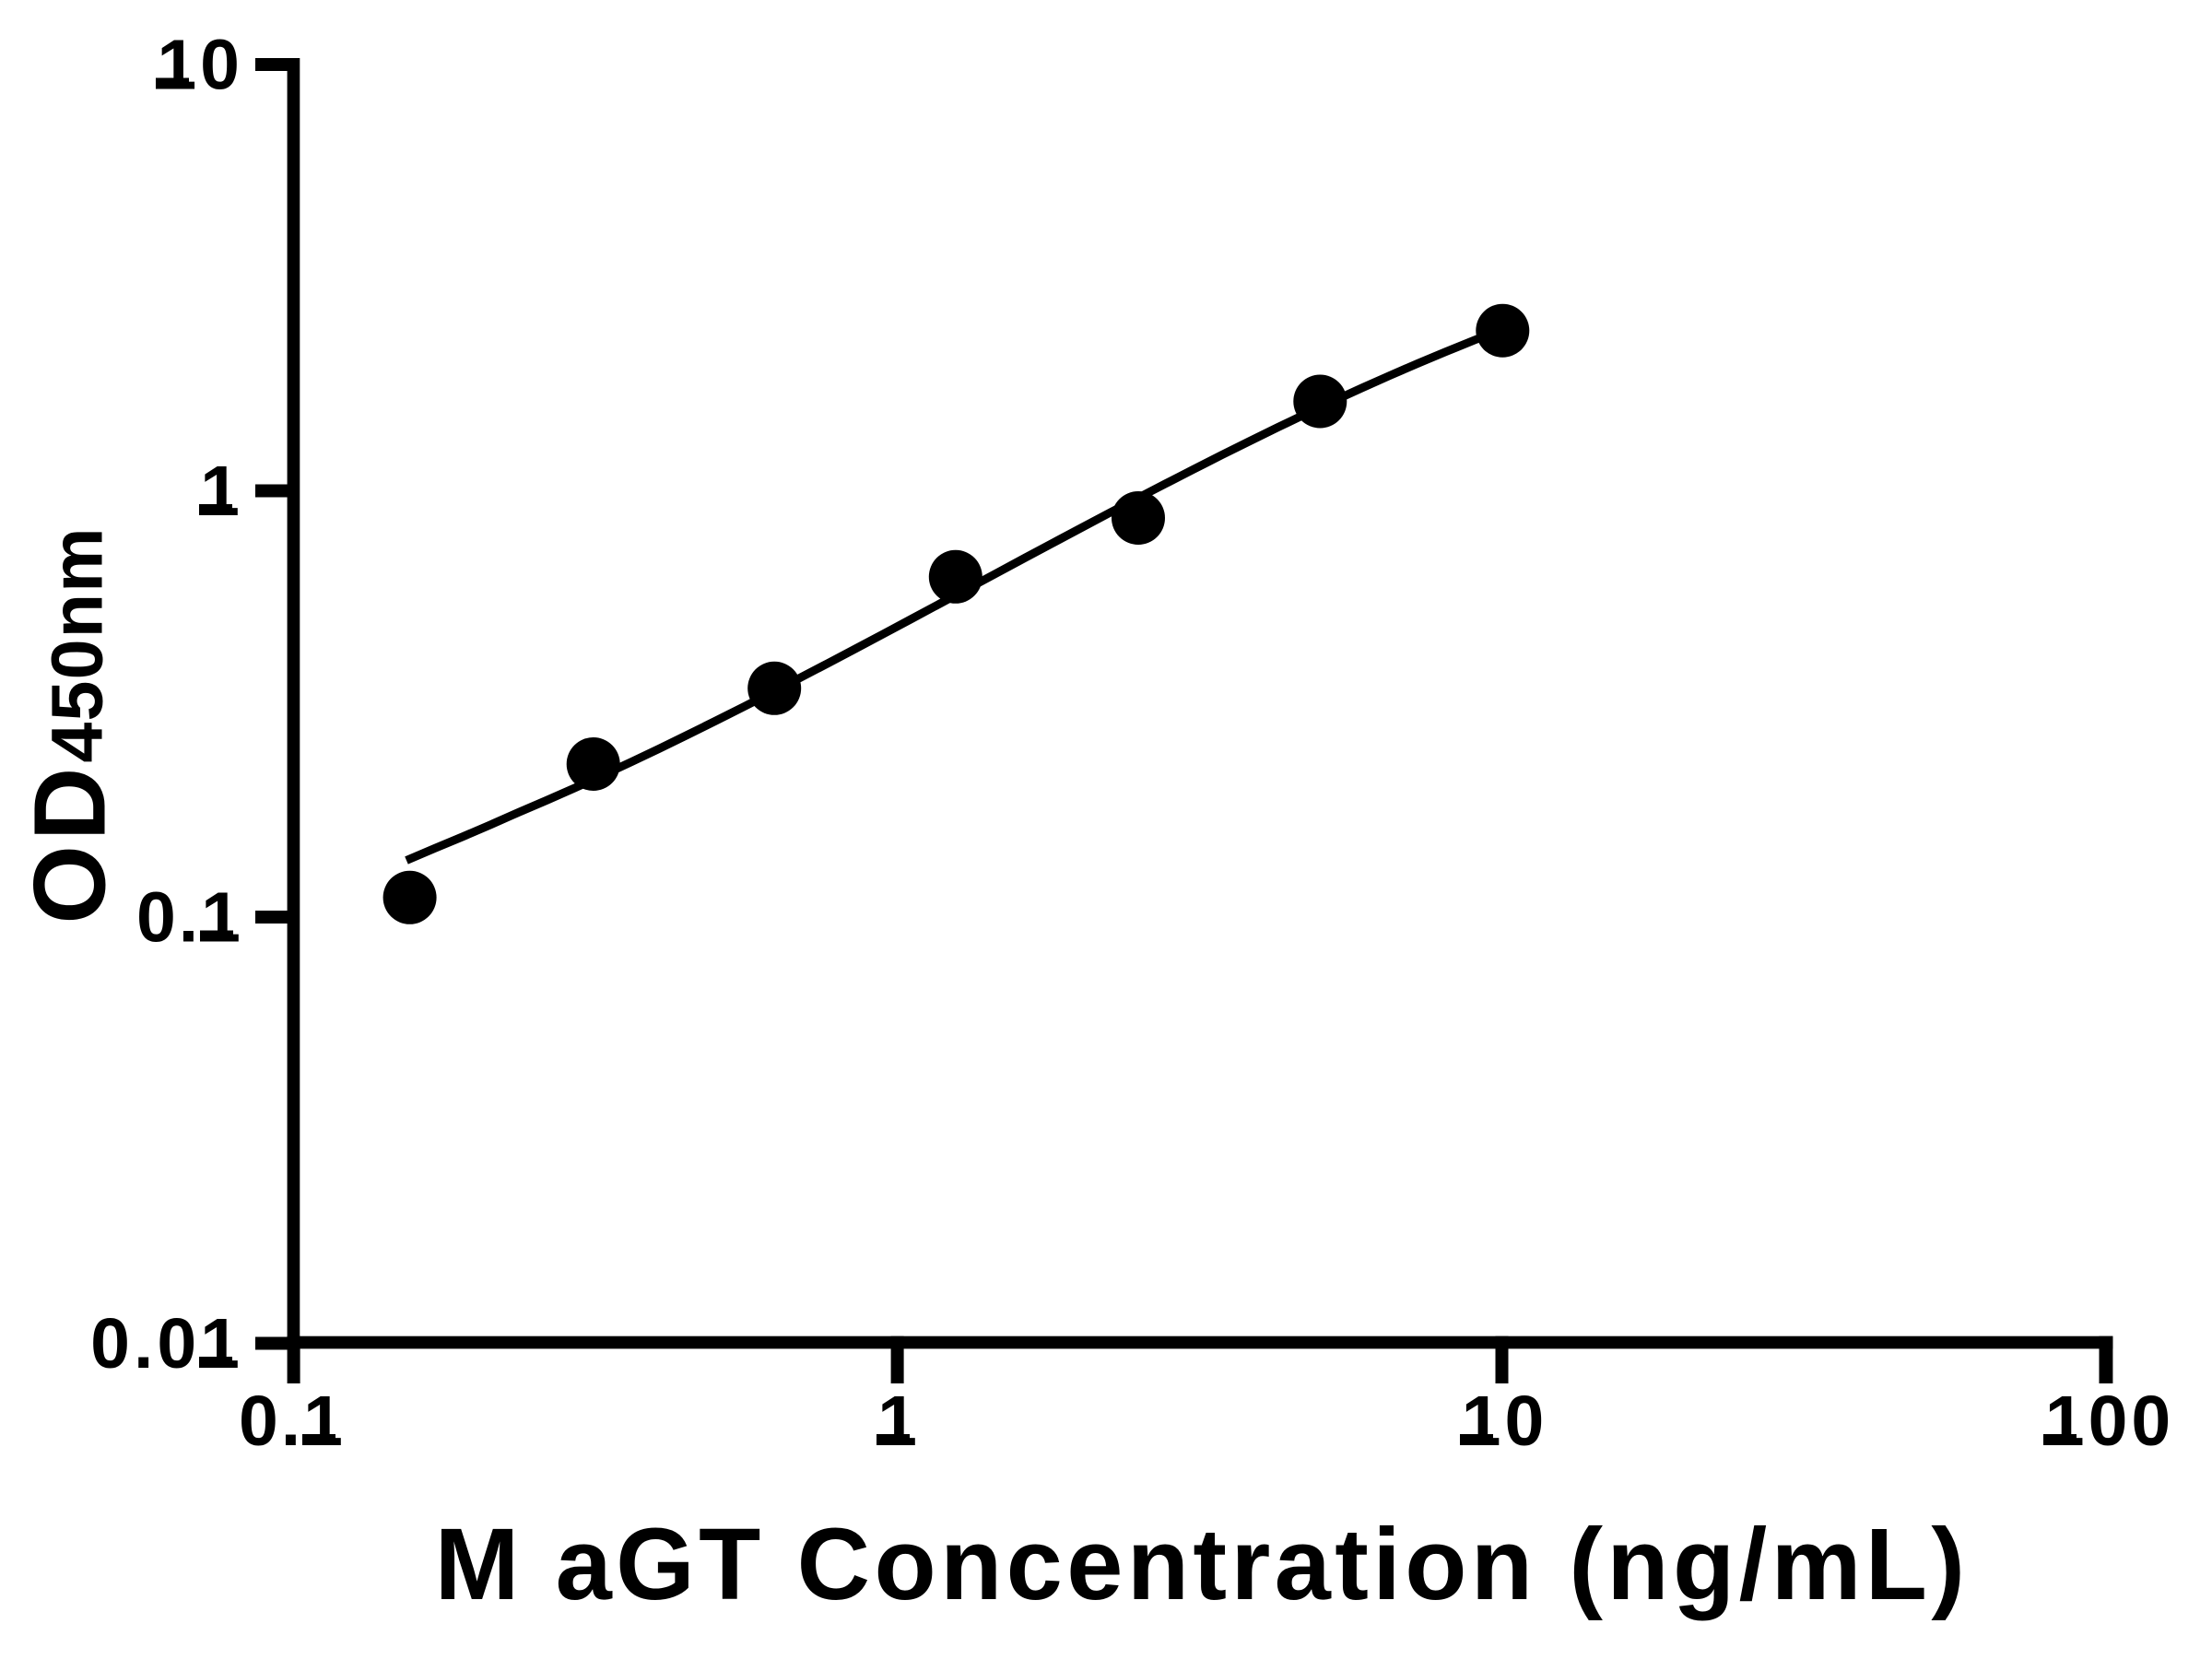  What do you see at coordinates (1202, 1564) in the screenshot?
I see `svg-text: M aGT Concentration (ng/mL)` at bounding box center [1202, 1564].